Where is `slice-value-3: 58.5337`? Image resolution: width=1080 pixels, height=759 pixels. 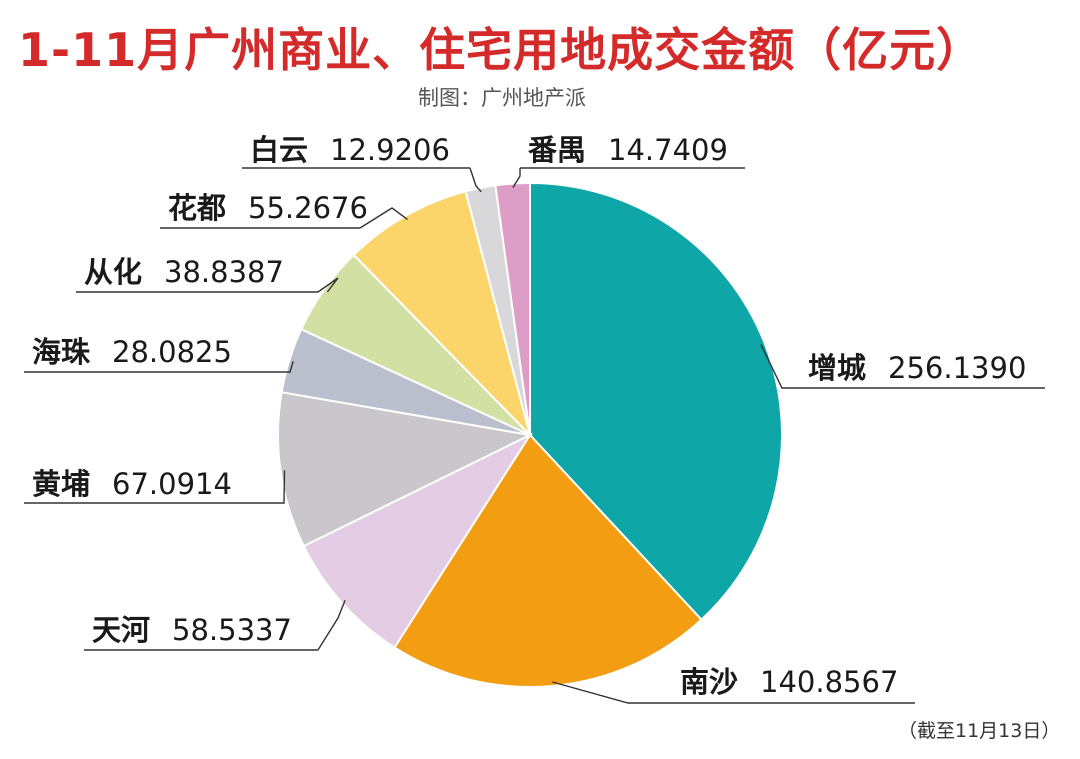
slice-value-3: 58.5337 is located at coordinates (232, 630).